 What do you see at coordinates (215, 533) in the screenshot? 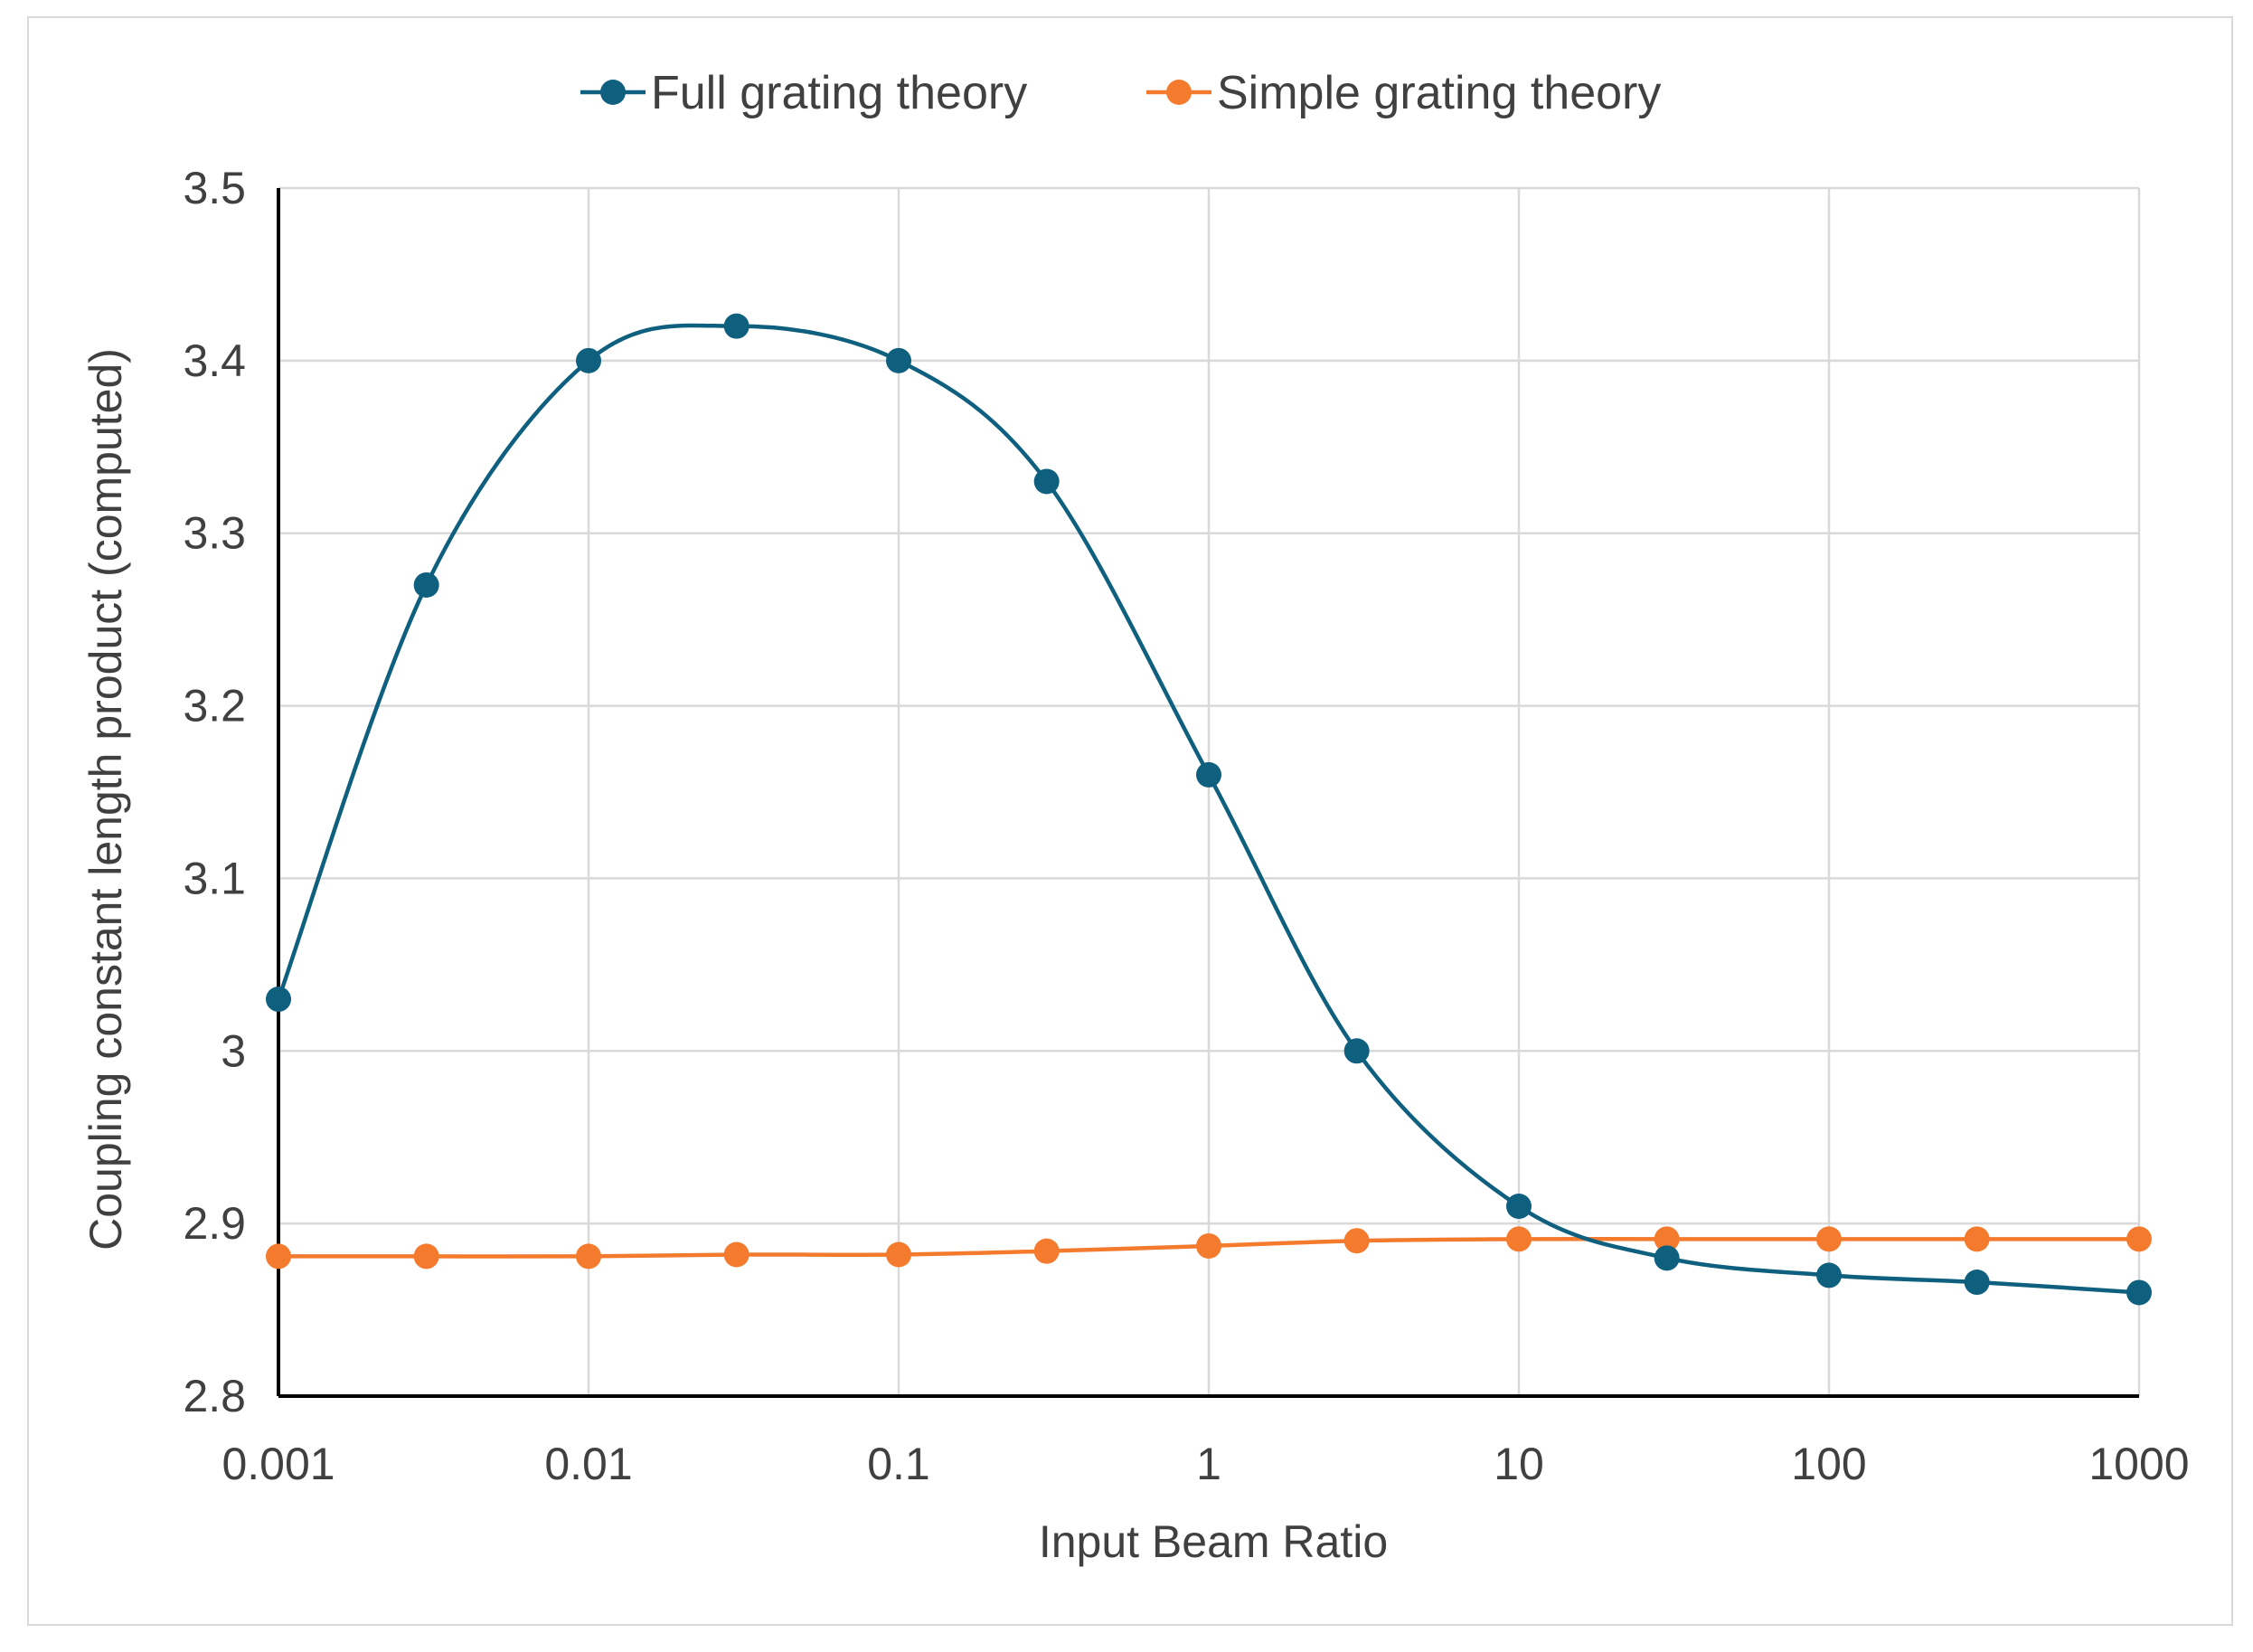
I see `y-tick-label: 3.3` at bounding box center [215, 533].